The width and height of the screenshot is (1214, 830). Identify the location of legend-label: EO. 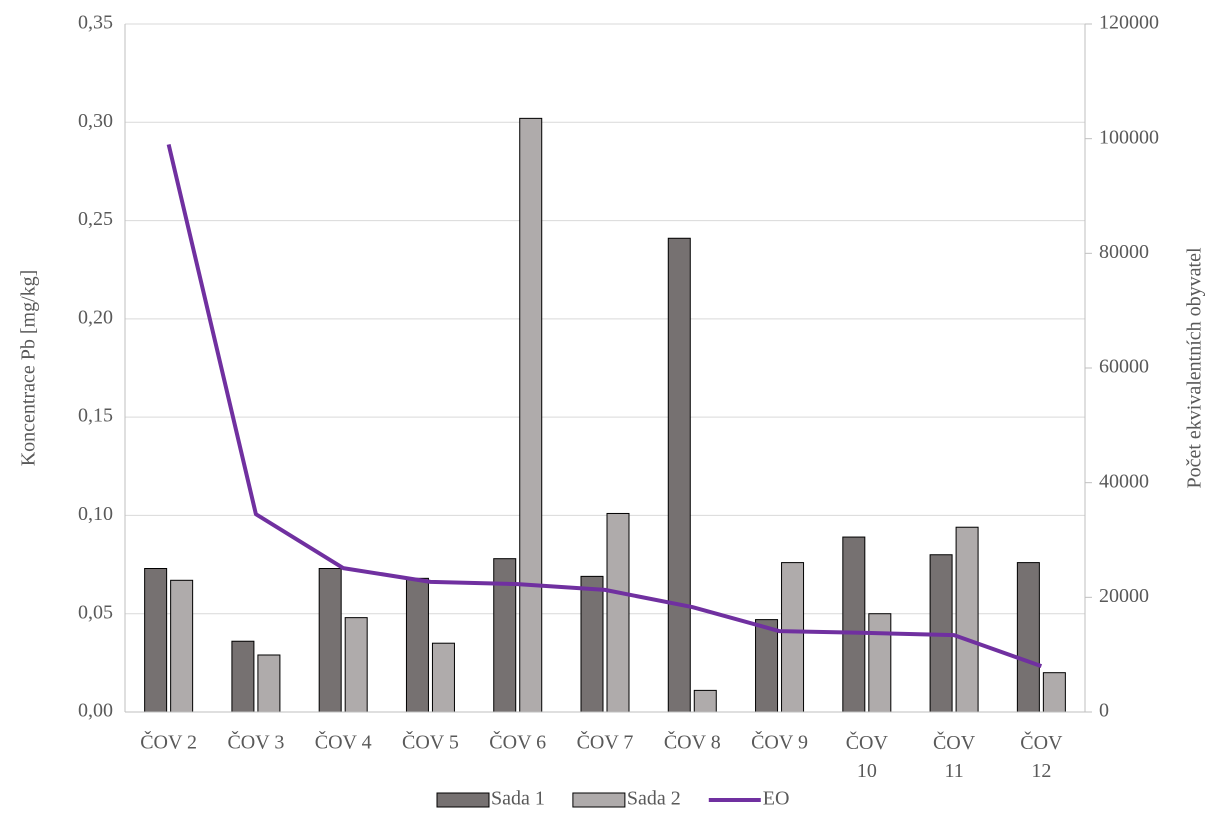
(776, 799).